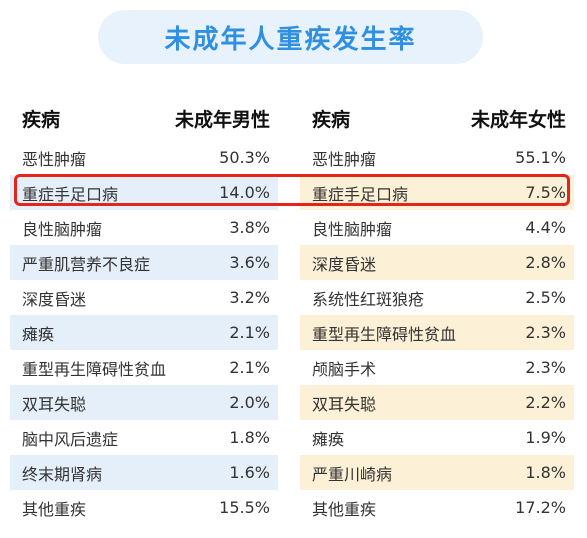  Describe the element at coordinates (328, 439) in the screenshot. I see `female-disease-name: 瘫痪` at that location.